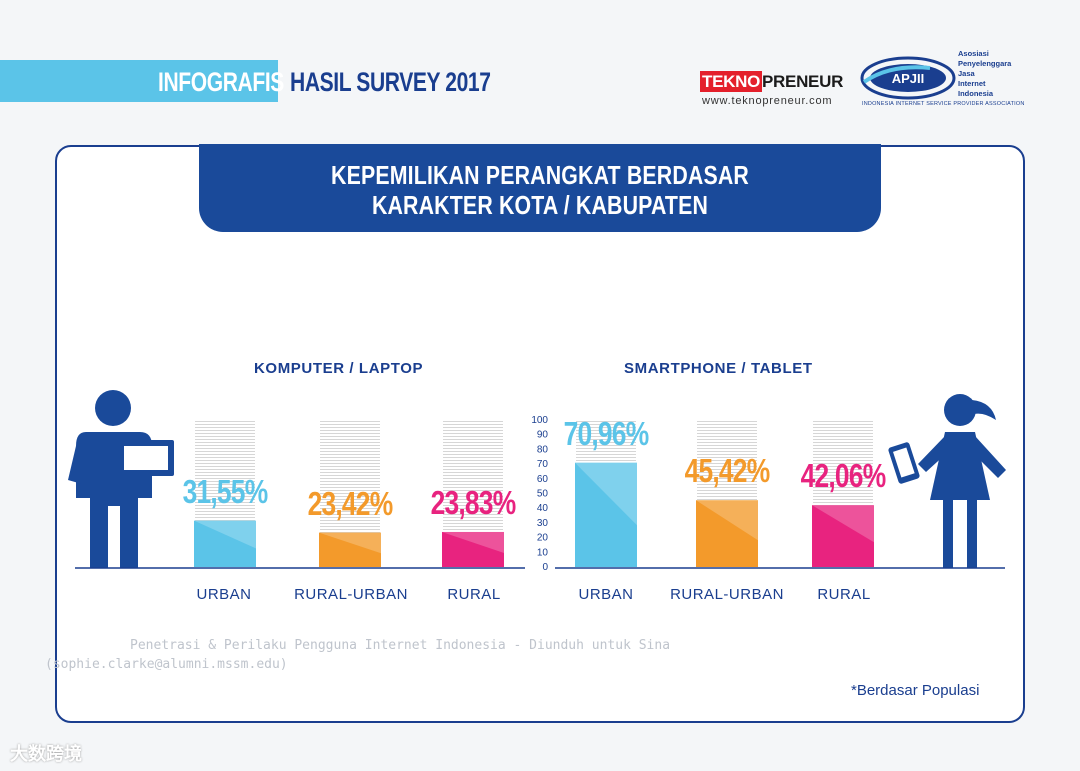 Image resolution: width=1080 pixels, height=771 pixels. Describe the element at coordinates (46, 754) in the screenshot. I see `brand-watermark: 大数跨境` at that location.